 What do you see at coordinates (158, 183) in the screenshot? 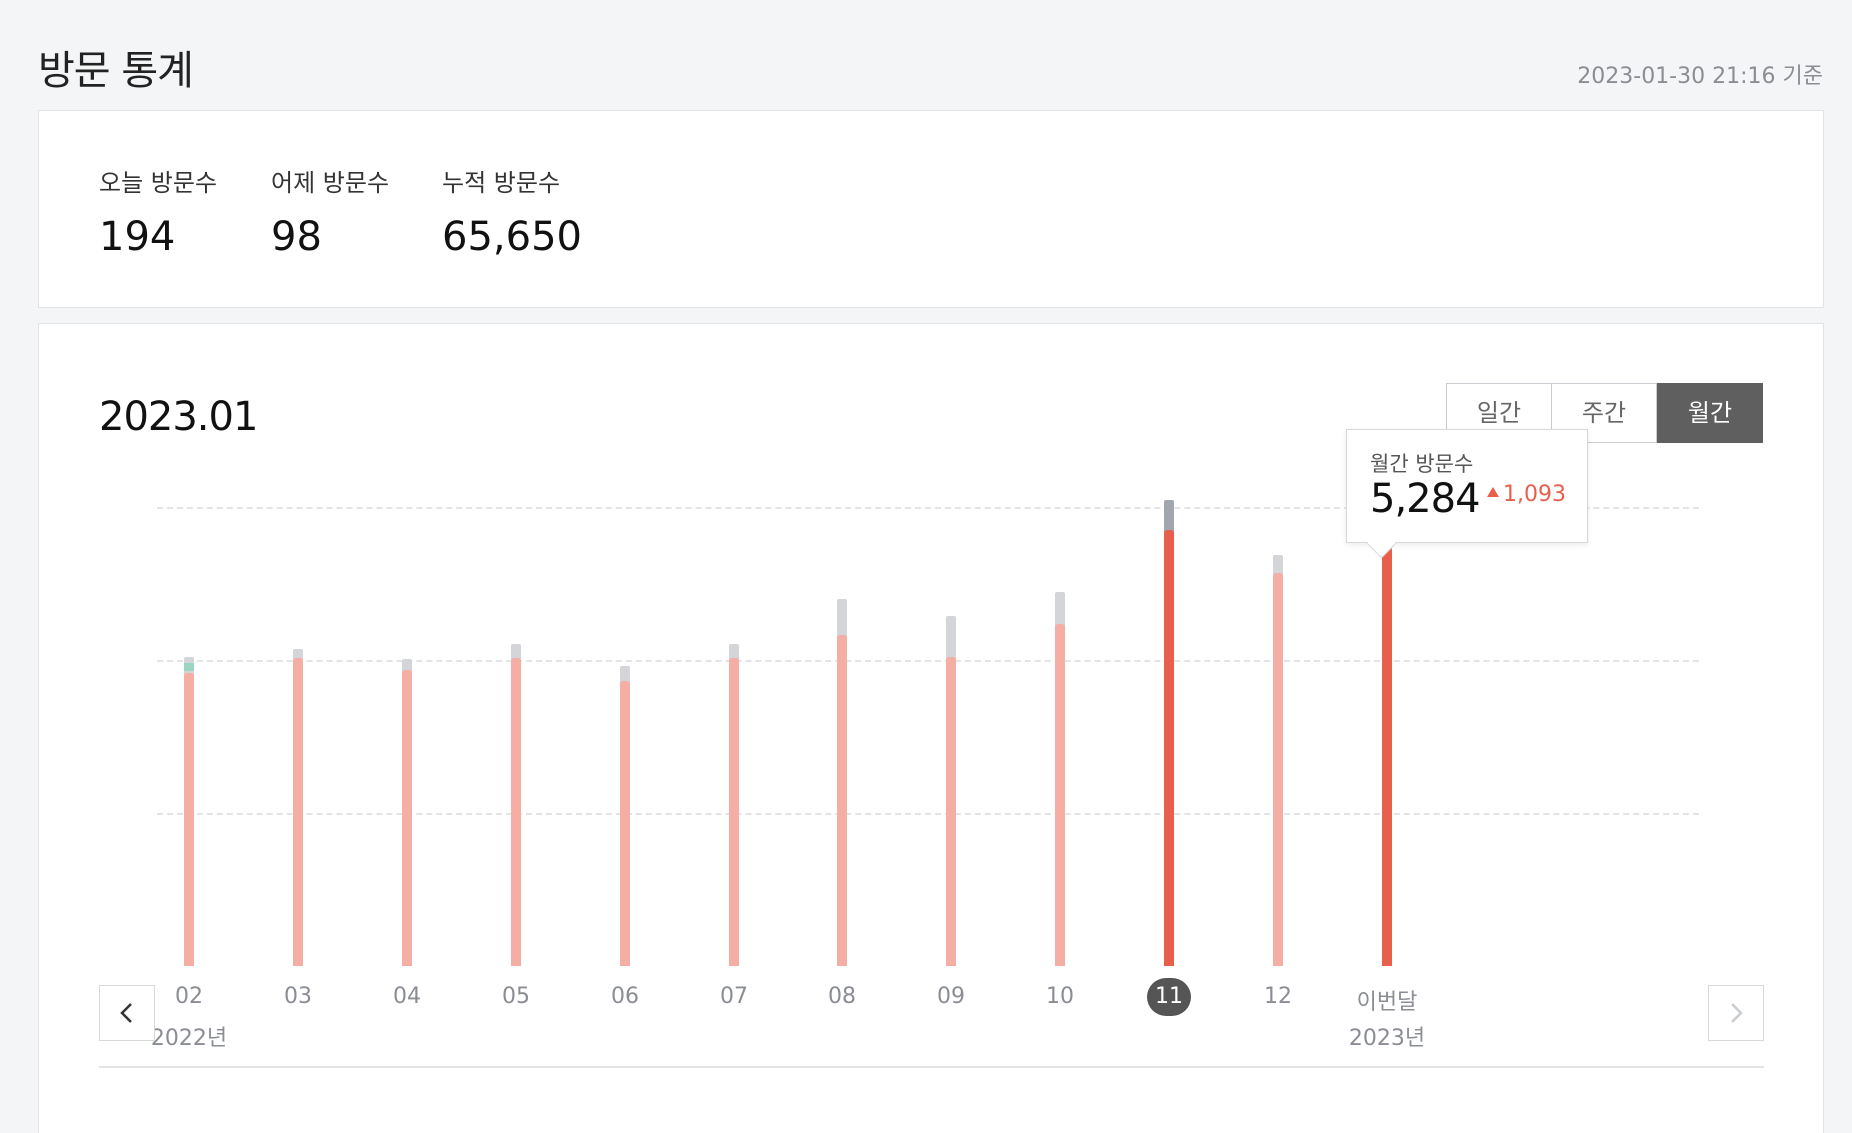
I see `stat-today-label: 오늘 방문수` at bounding box center [158, 183].